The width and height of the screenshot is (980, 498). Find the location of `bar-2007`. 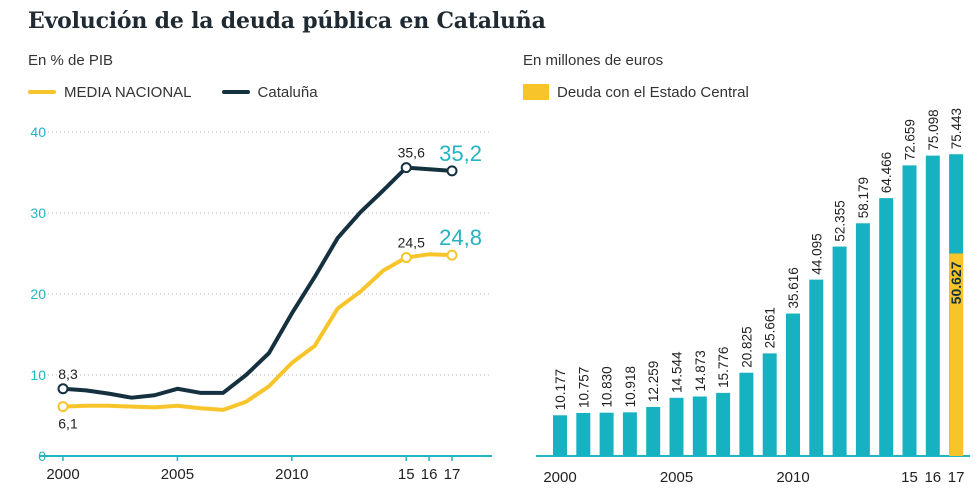

bar-2007 is located at coordinates (723, 424).